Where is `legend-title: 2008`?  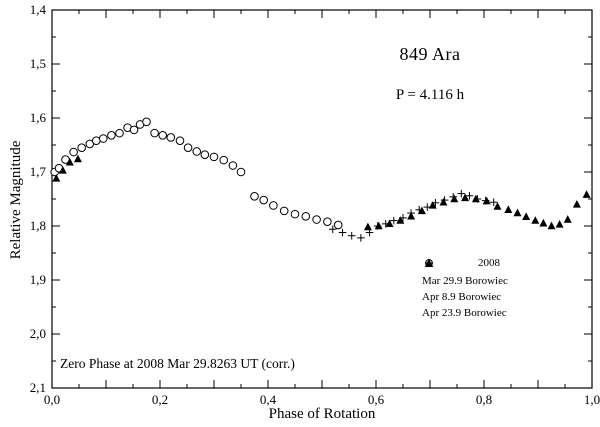
legend-title: 2008 is located at coordinates (489, 263).